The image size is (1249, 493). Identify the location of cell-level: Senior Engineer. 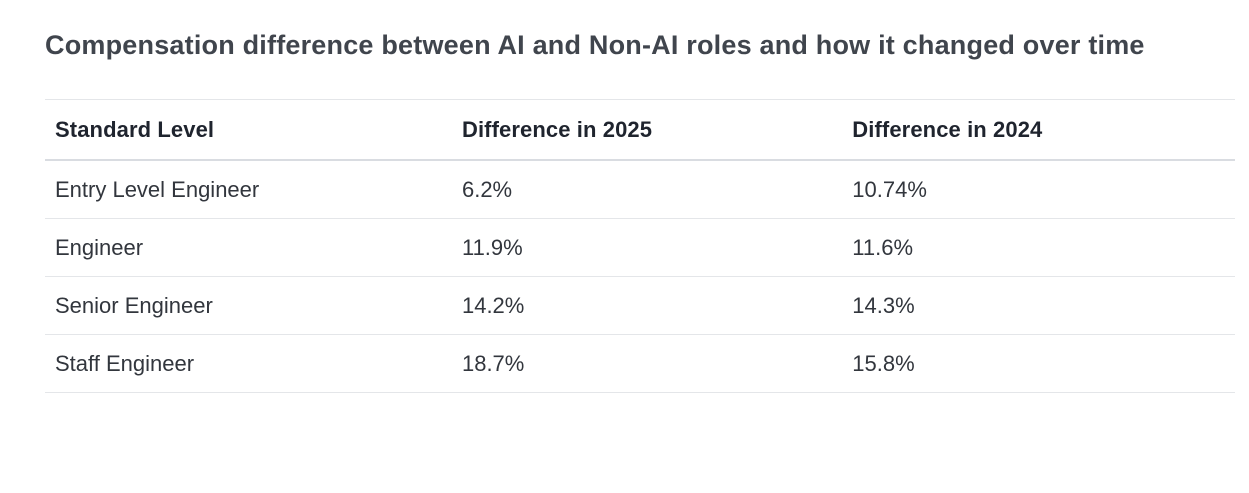
(248, 305).